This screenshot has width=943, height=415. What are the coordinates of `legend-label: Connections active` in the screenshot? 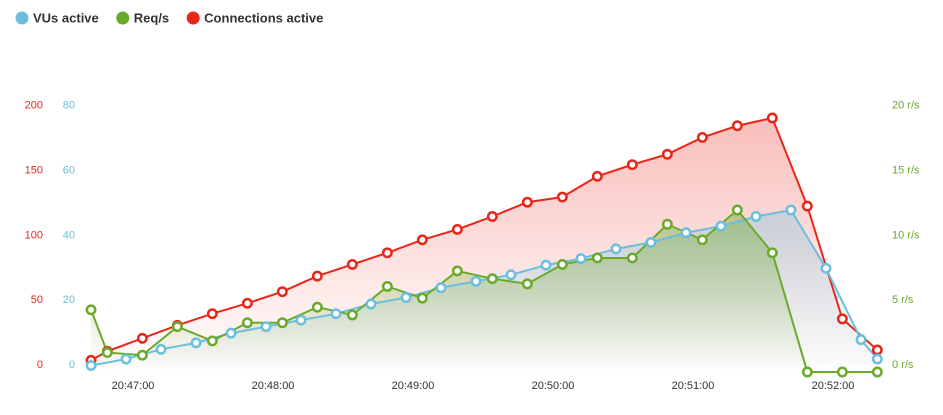 It's located at (263, 17).